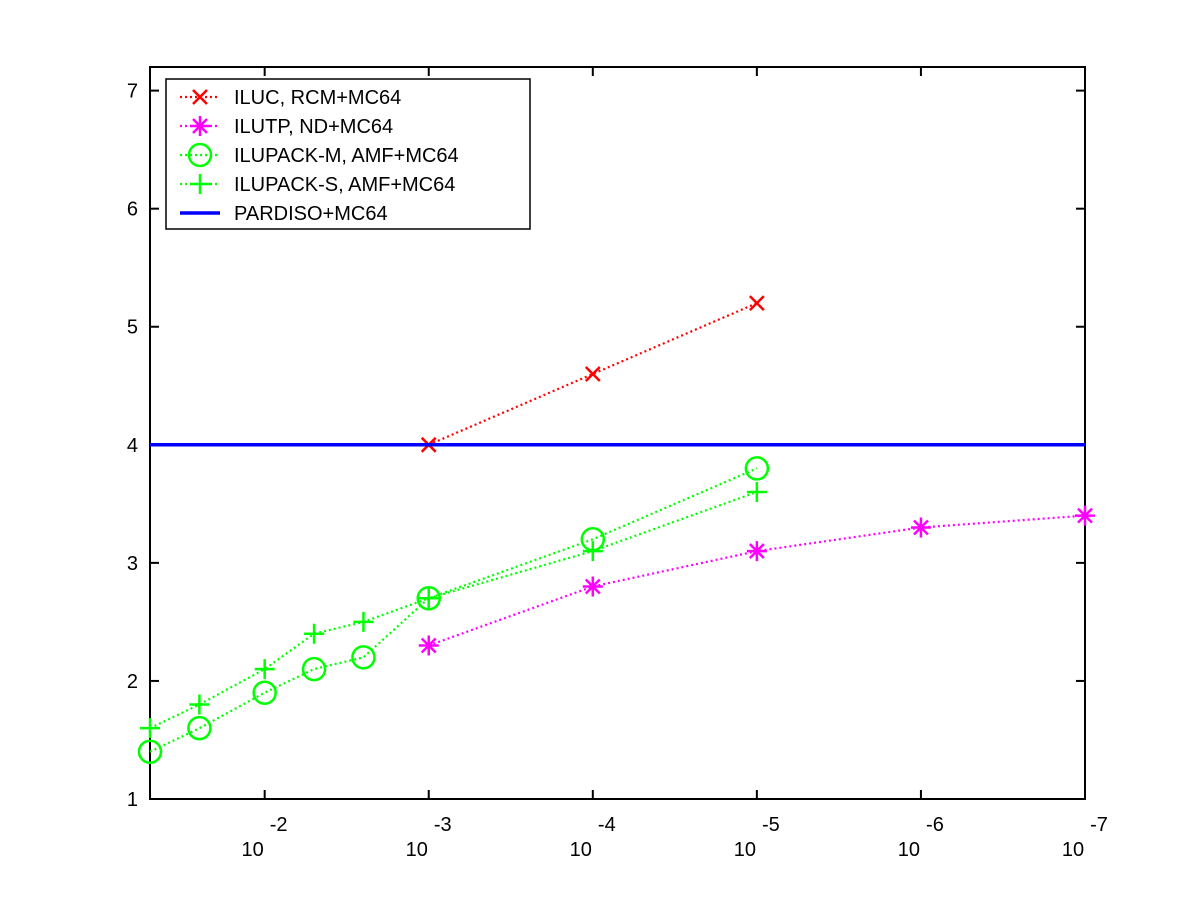 The width and height of the screenshot is (1200, 900). I want to click on x-tick-label-exponent: -2, so click(279, 825).